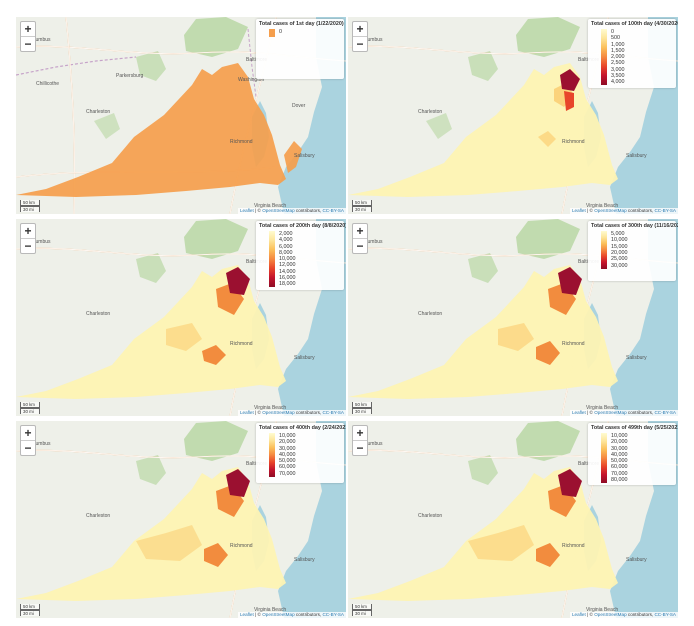 This screenshot has width=694, height=626. What do you see at coordinates (615, 38) in the screenshot?
I see `legend-tick: 500` at bounding box center [615, 38].